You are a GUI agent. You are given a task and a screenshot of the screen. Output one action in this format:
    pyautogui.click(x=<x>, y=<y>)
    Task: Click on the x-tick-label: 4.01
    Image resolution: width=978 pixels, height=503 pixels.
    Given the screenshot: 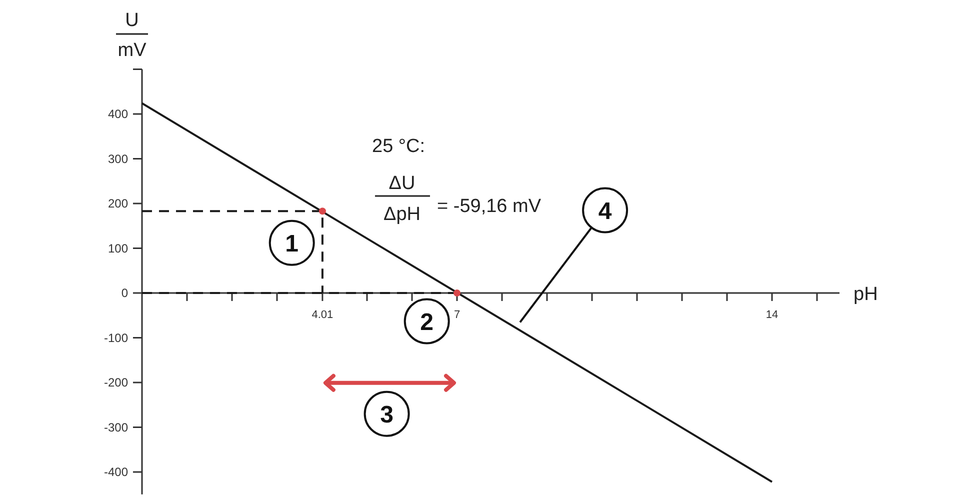 What is the action you would take?
    pyautogui.click(x=323, y=315)
    